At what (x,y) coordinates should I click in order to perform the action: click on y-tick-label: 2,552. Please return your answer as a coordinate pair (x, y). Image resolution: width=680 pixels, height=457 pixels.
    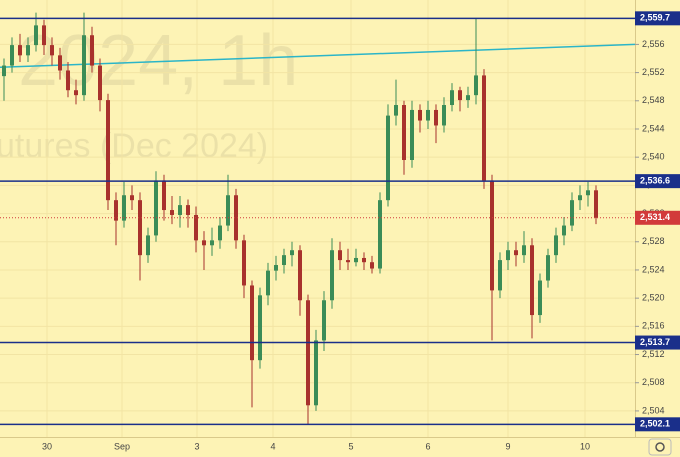
    Looking at the image, I should click on (653, 72).